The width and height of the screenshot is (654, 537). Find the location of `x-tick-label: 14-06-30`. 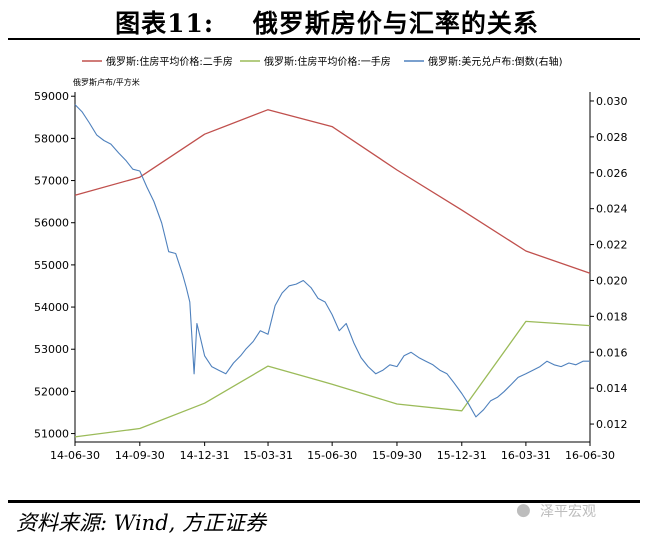

x-tick-label: 14-06-30 is located at coordinates (75, 455).